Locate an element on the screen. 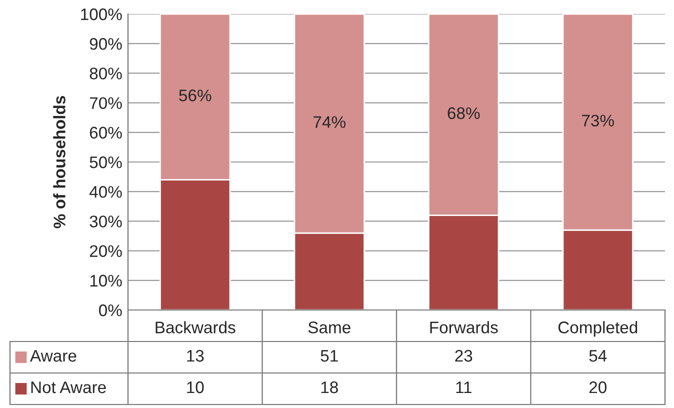 Image resolution: width=674 pixels, height=408 pixels. text: 54 is located at coordinates (598, 356).